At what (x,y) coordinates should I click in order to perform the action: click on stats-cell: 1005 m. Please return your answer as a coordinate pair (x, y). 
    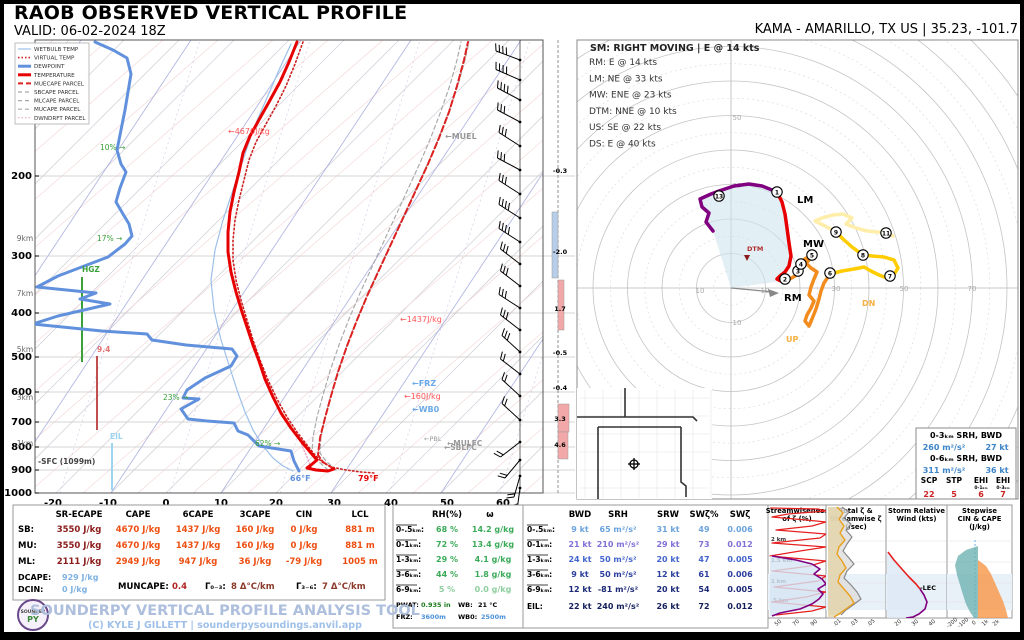
    Looking at the image, I should click on (360, 562).